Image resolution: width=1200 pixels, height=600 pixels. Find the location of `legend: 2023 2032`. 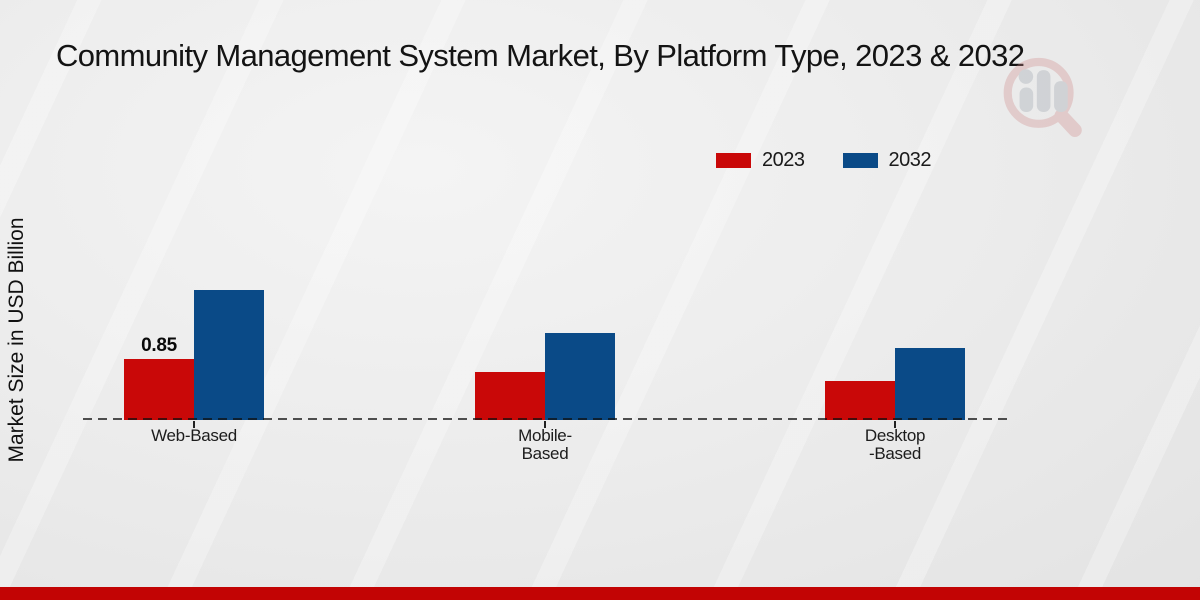

legend: 2023 2032 is located at coordinates (823, 160).